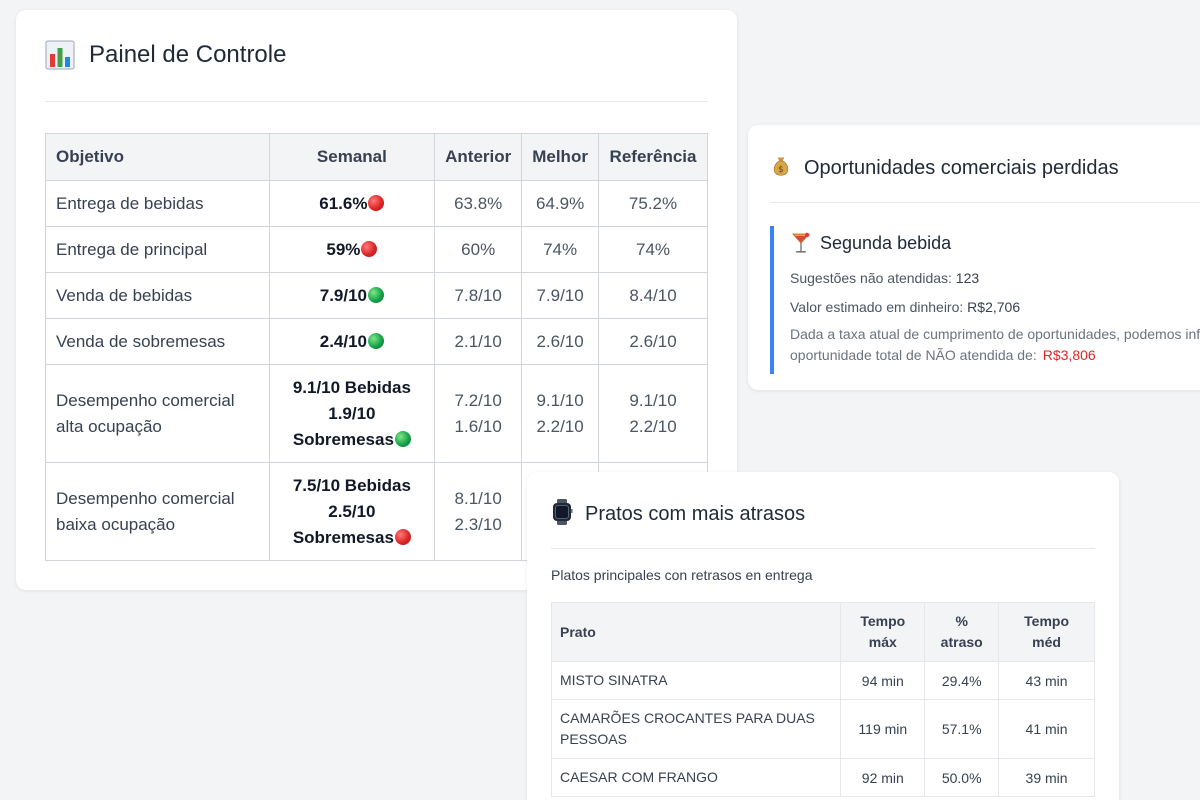  I want to click on money-bag-icon: $, so click(781, 166).